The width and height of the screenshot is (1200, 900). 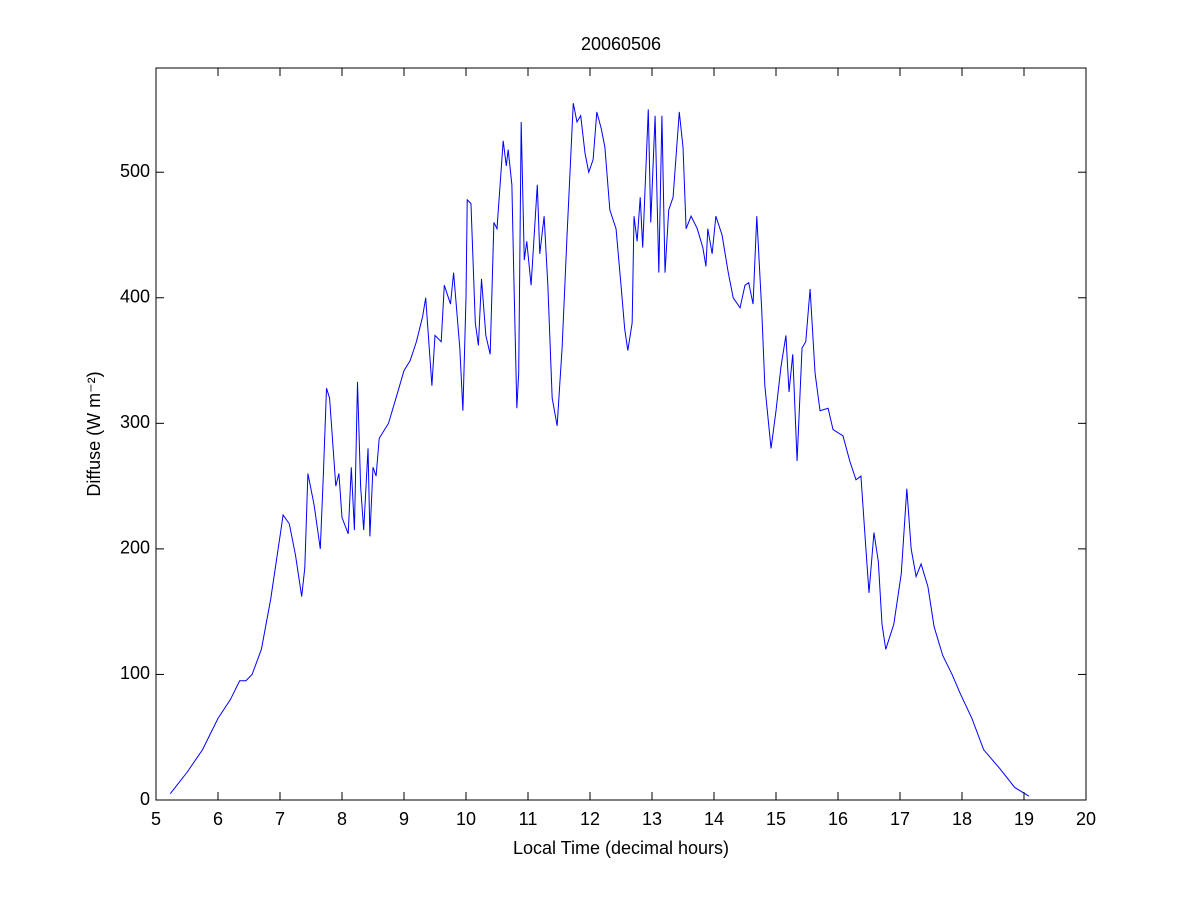 What do you see at coordinates (404, 819) in the screenshot?
I see `x-tick-label: 9` at bounding box center [404, 819].